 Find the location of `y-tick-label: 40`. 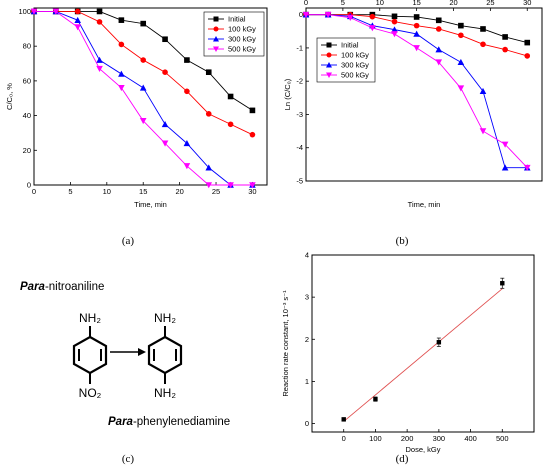

y-tick-label: 40 is located at coordinates (27, 115).